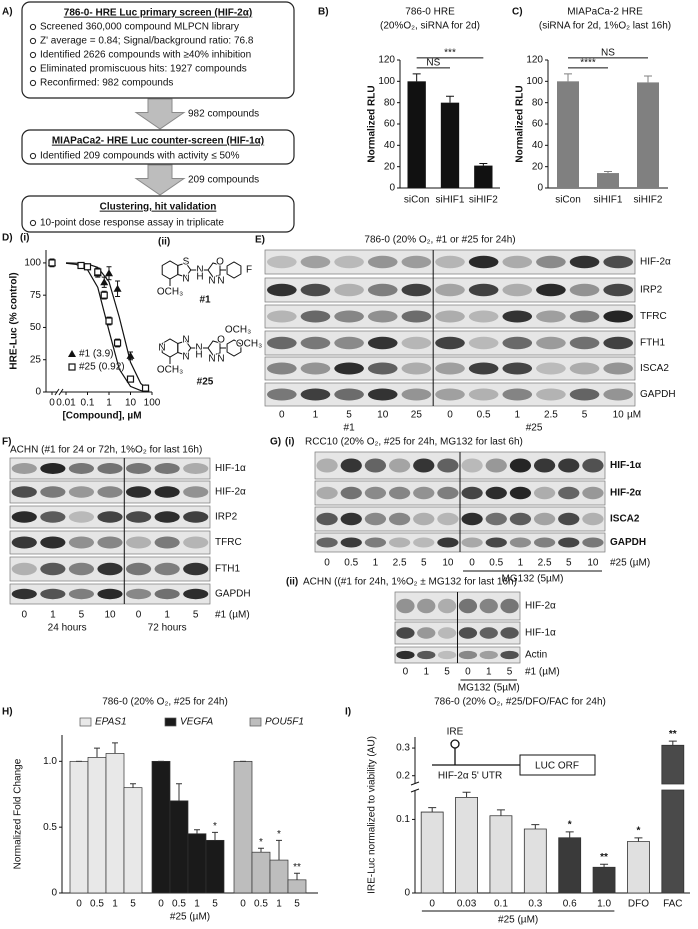 This screenshot has width=698, height=929. Describe the element at coordinates (53, 615) in the screenshot. I see `lane-label: 1` at that location.